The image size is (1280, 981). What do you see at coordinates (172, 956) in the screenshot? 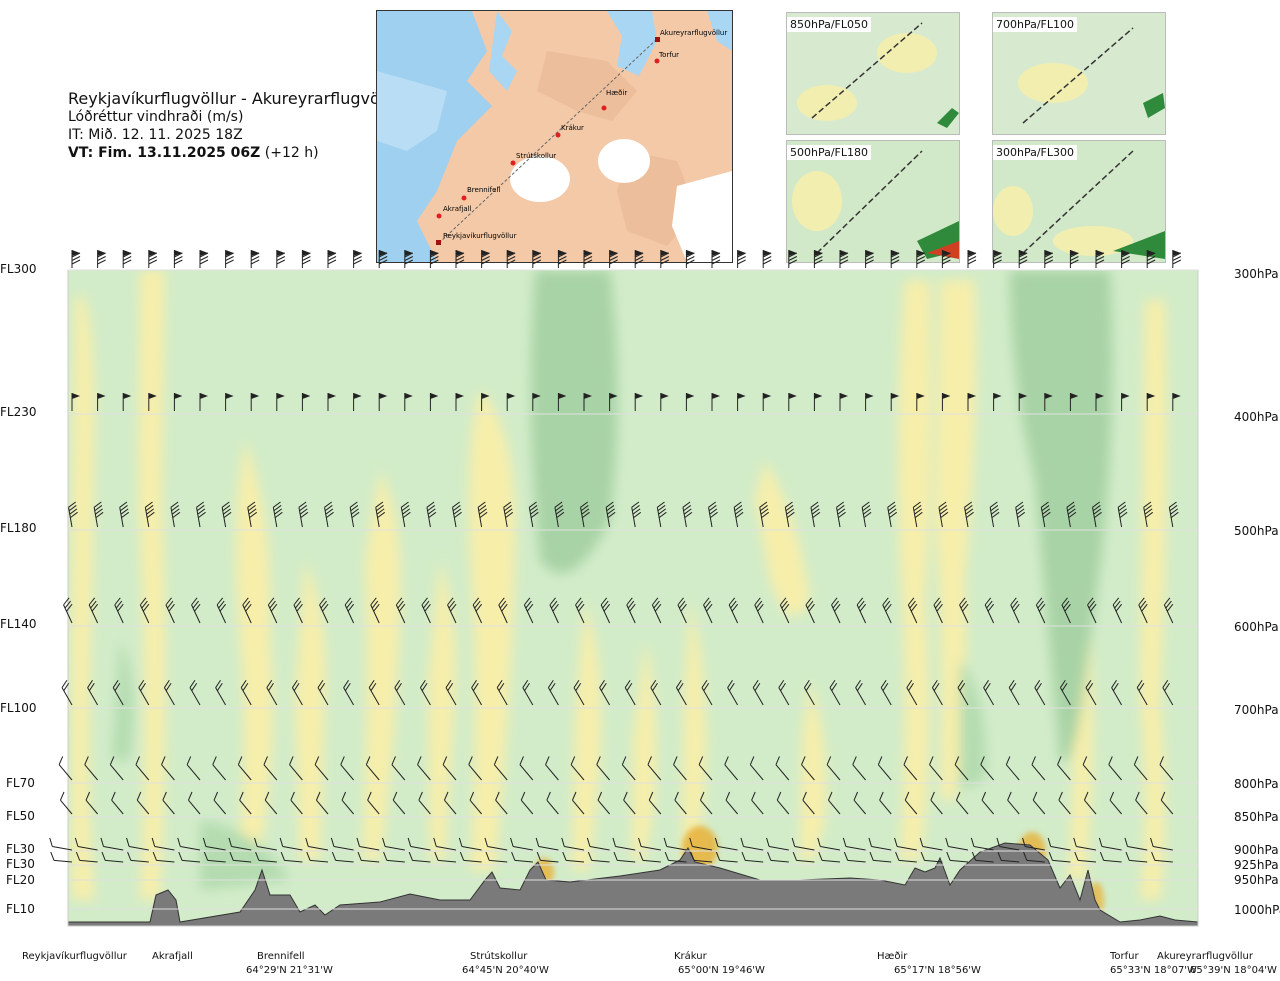
I see `waypoint-name-akrafjall: Akrafjall` at bounding box center [172, 956].